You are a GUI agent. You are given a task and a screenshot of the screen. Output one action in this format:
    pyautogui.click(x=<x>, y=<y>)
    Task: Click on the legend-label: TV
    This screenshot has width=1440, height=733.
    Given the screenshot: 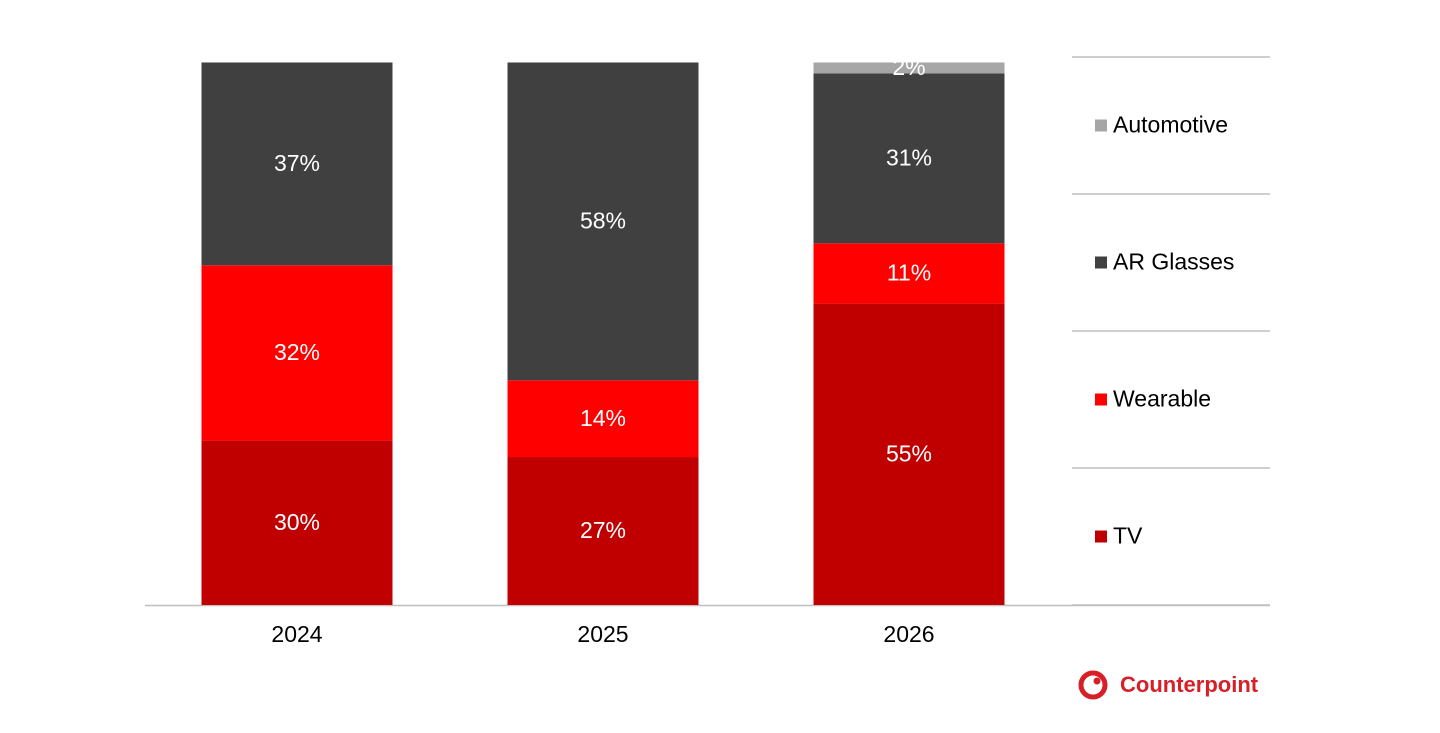 What is the action you would take?
    pyautogui.click(x=1128, y=536)
    